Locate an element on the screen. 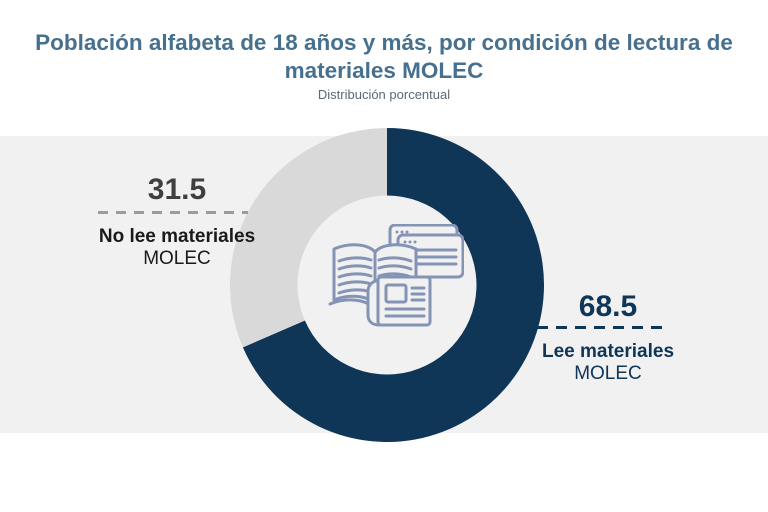 This screenshot has height=512, width=768. leader-line-no-lee is located at coordinates (173, 212).